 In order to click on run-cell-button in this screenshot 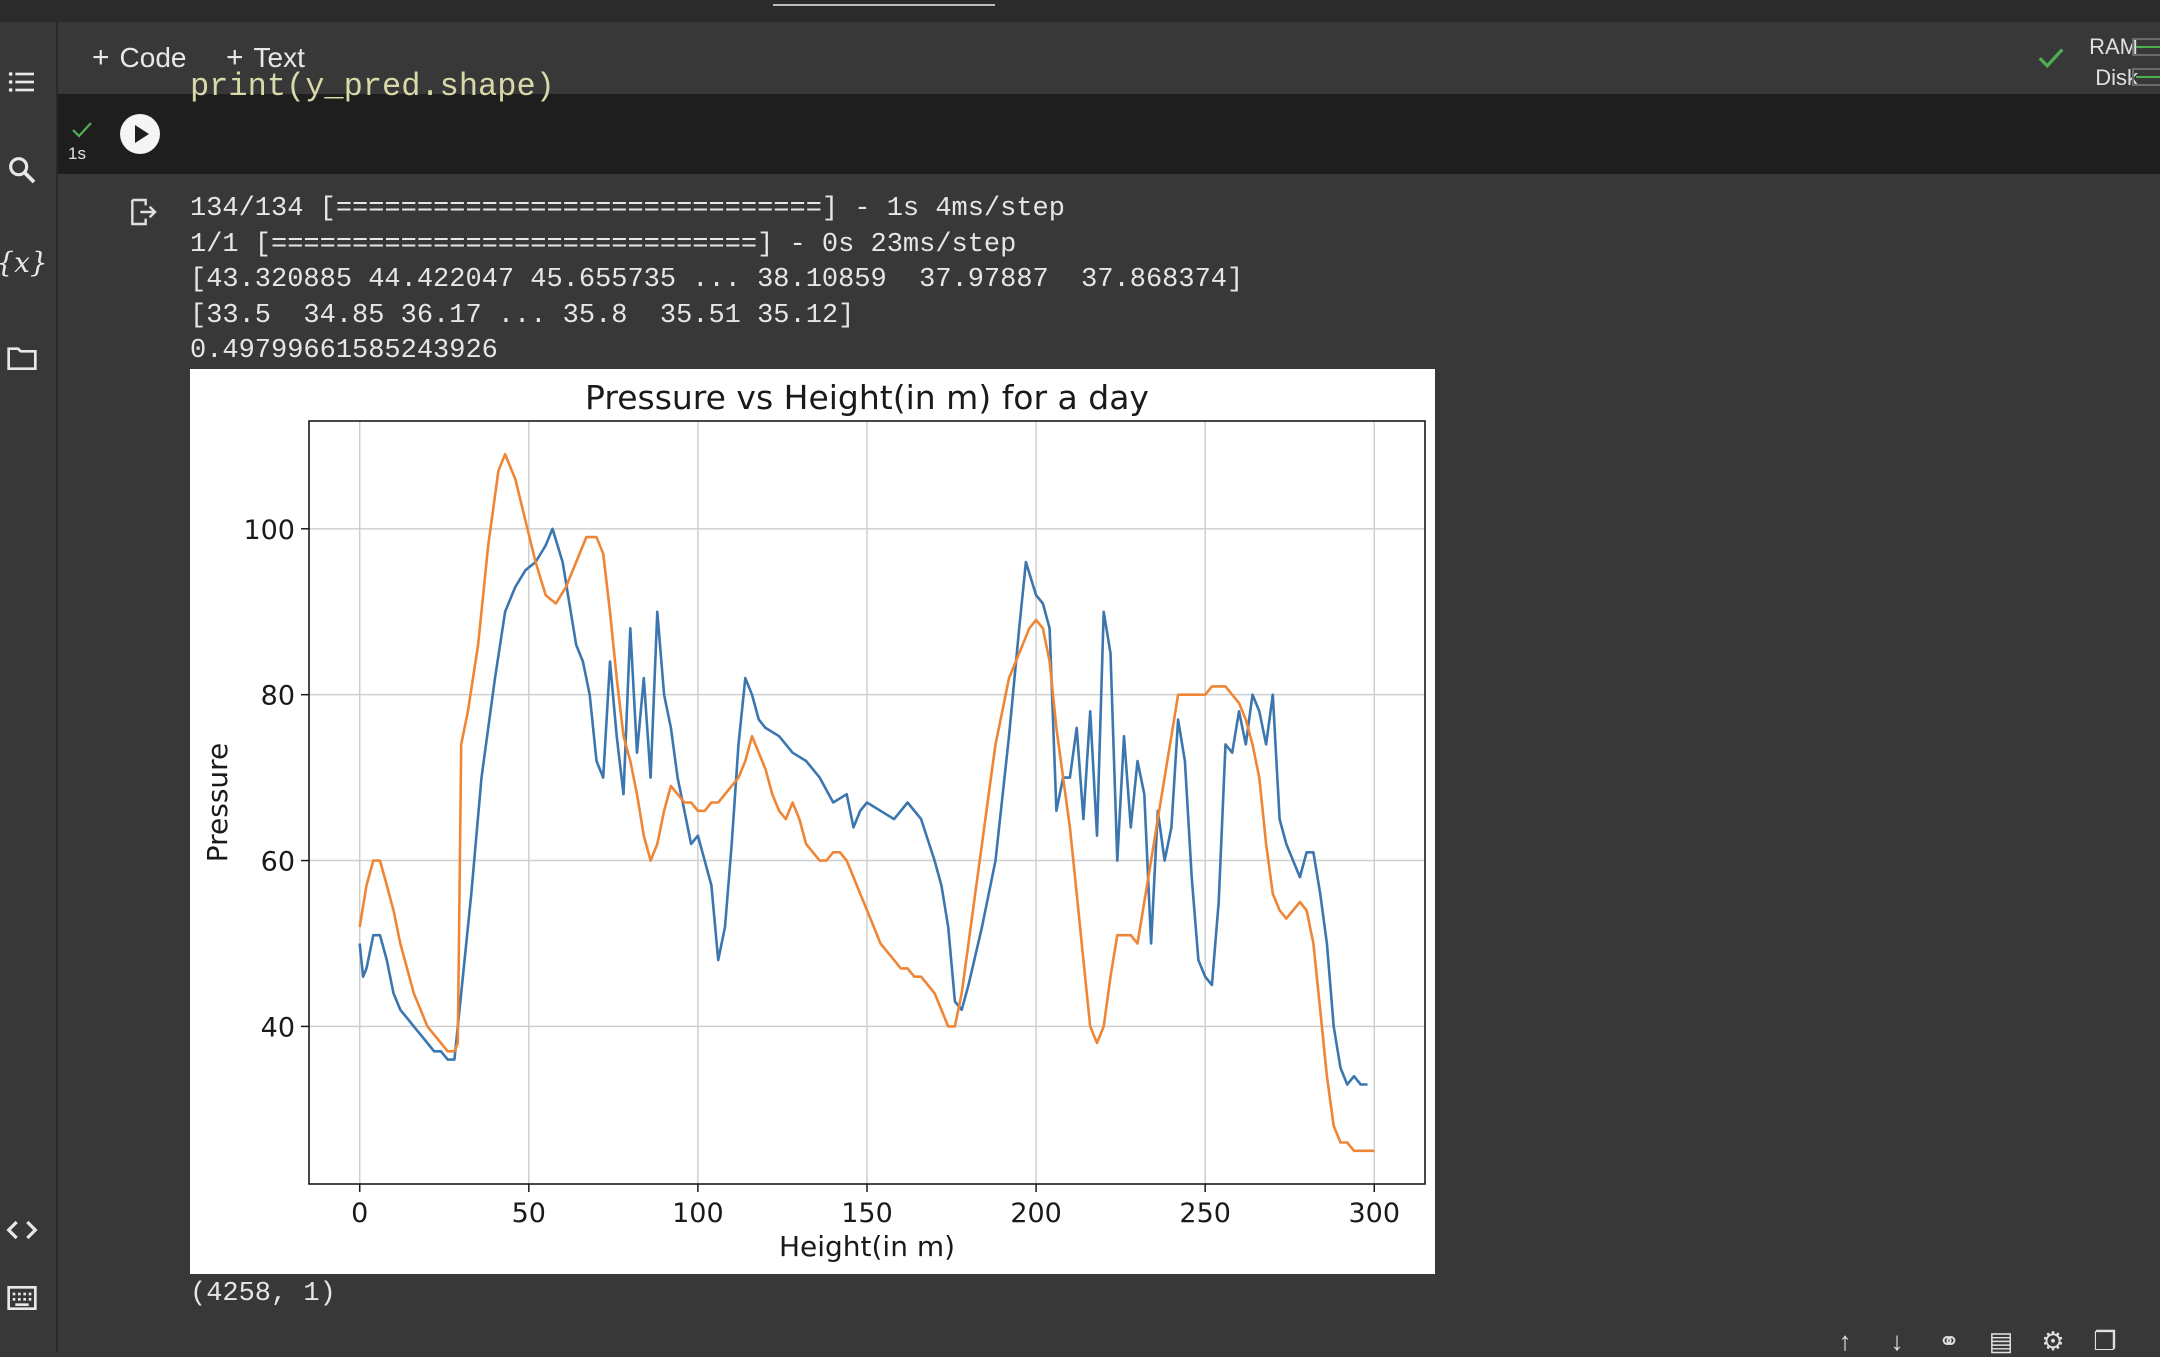, I will do `click(140, 134)`.